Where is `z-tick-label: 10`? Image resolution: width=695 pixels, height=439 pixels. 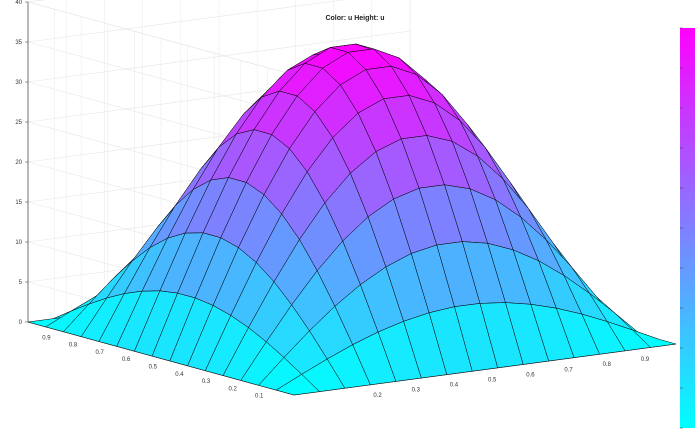 z-tick-label: 10 is located at coordinates (18, 243).